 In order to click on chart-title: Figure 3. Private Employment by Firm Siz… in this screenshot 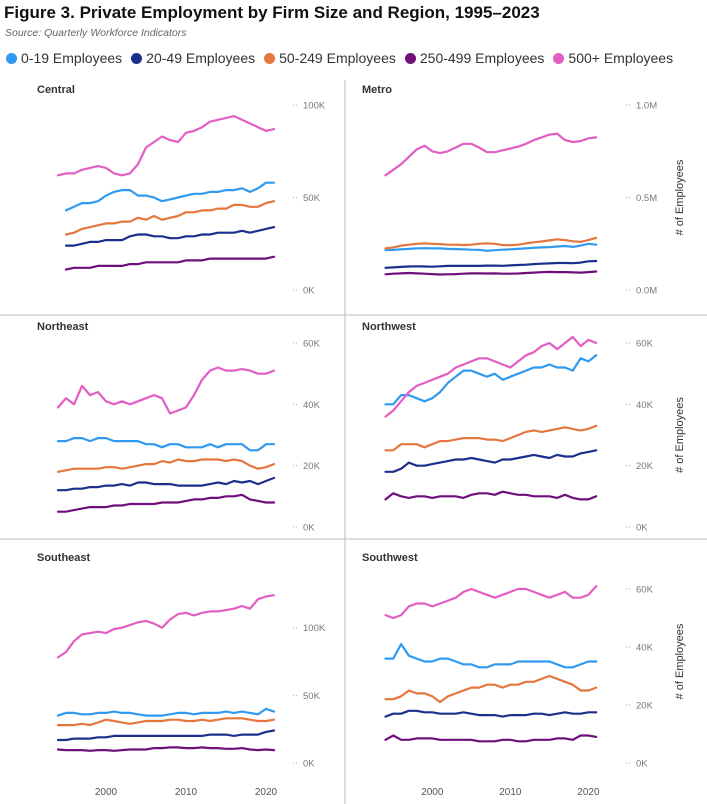, I will do `click(272, 12)`.